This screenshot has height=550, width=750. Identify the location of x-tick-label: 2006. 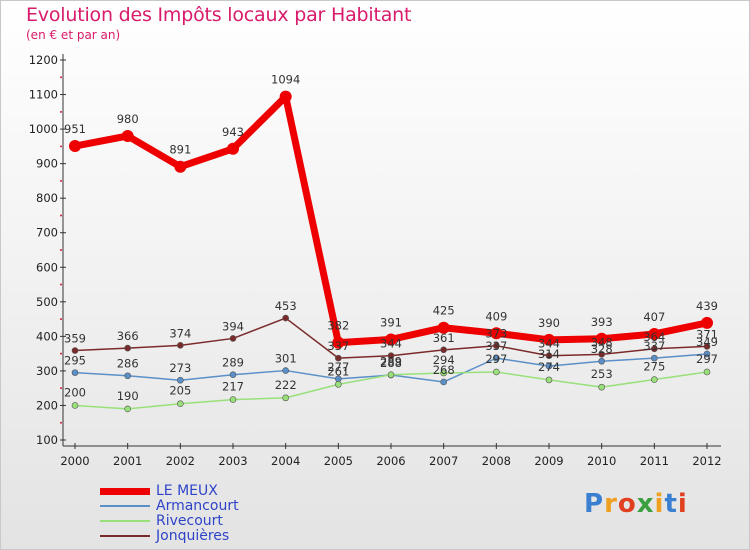
(390, 461).